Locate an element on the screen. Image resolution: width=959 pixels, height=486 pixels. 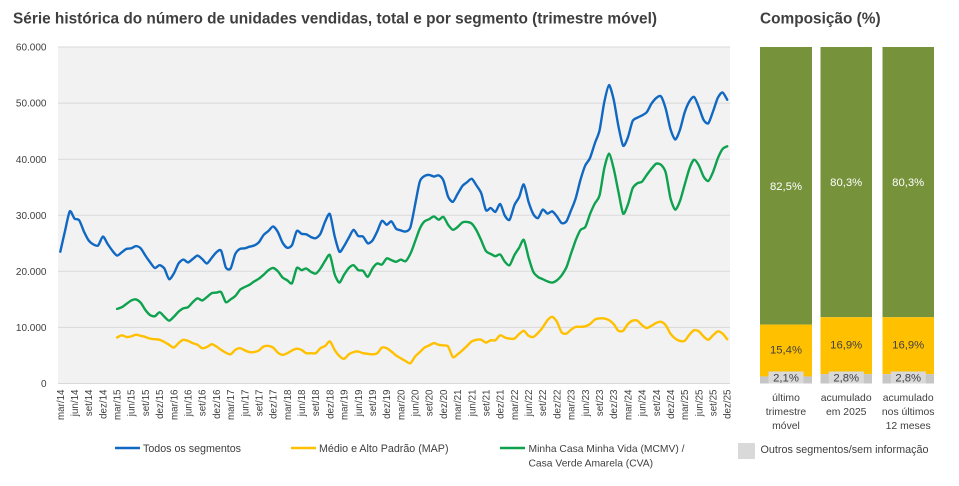
svg-text: mar/15 is located at coordinates (118, 404).